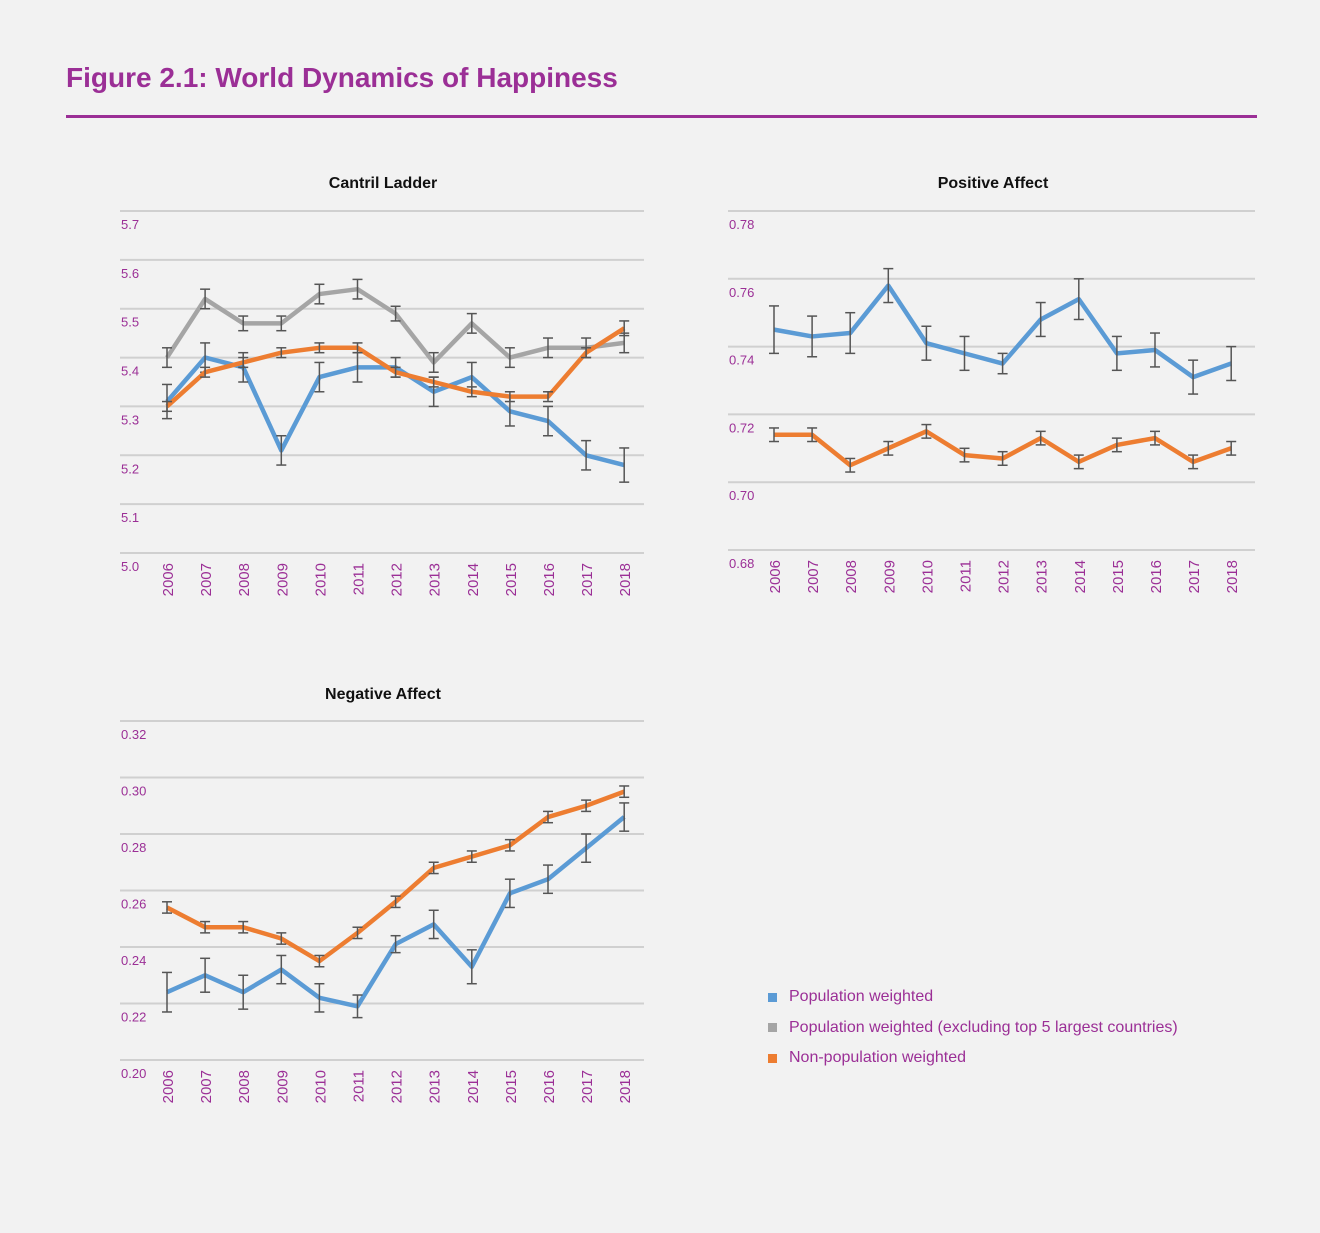 Image resolution: width=1320 pixels, height=1233 pixels. What do you see at coordinates (741, 563) in the screenshot?
I see `y-tick-label: 0.68` at bounding box center [741, 563].